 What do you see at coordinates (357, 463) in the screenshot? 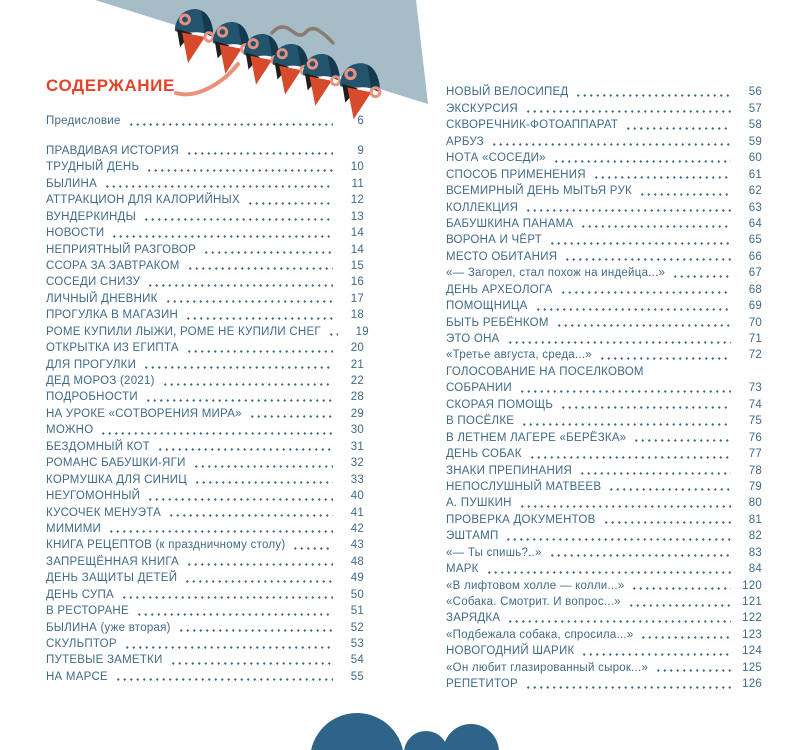
I see `toc-entry-page: 32` at bounding box center [357, 463].